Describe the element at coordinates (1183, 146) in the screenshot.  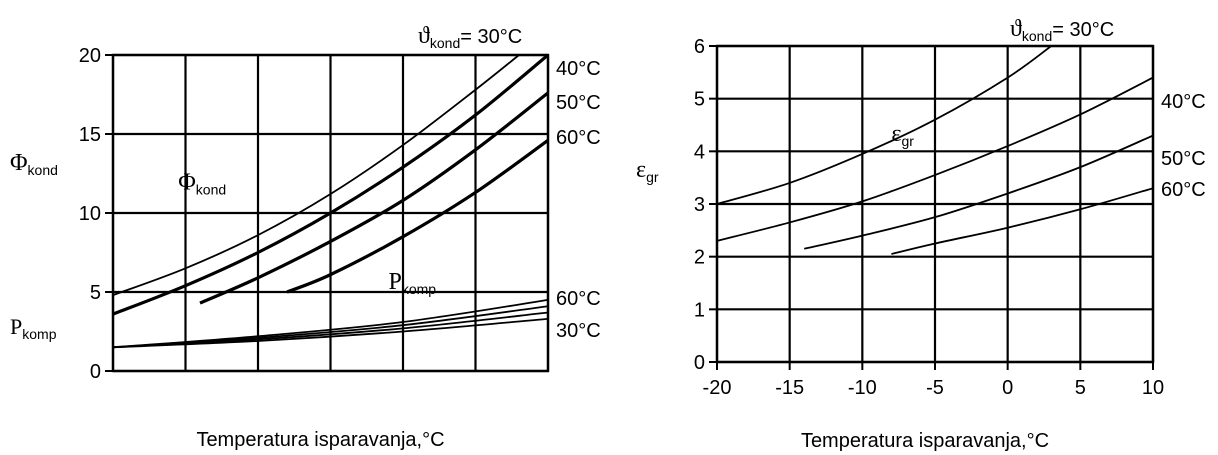
I see `series-labels: 40°C 50°C 60°C` at that location.